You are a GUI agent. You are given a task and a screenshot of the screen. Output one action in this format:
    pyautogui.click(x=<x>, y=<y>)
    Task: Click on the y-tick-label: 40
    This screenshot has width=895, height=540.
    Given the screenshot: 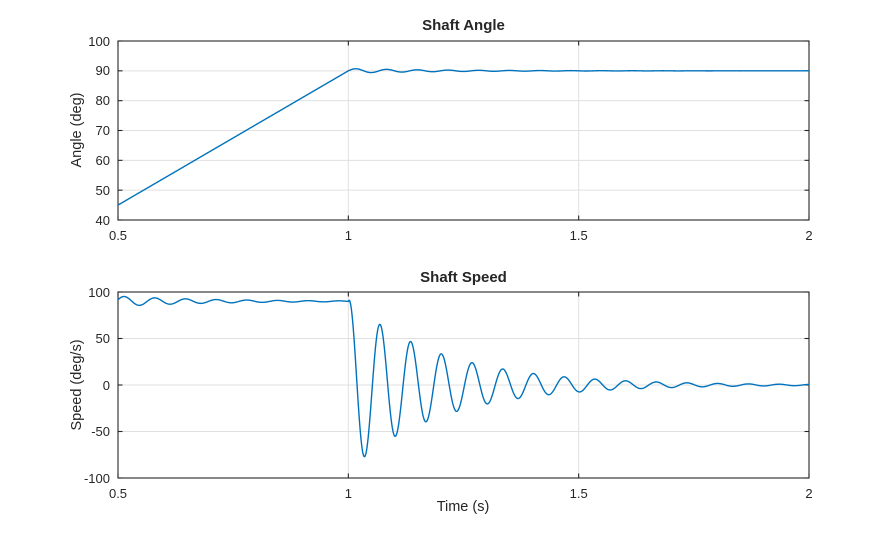 What is the action you would take?
    pyautogui.click(x=102, y=220)
    